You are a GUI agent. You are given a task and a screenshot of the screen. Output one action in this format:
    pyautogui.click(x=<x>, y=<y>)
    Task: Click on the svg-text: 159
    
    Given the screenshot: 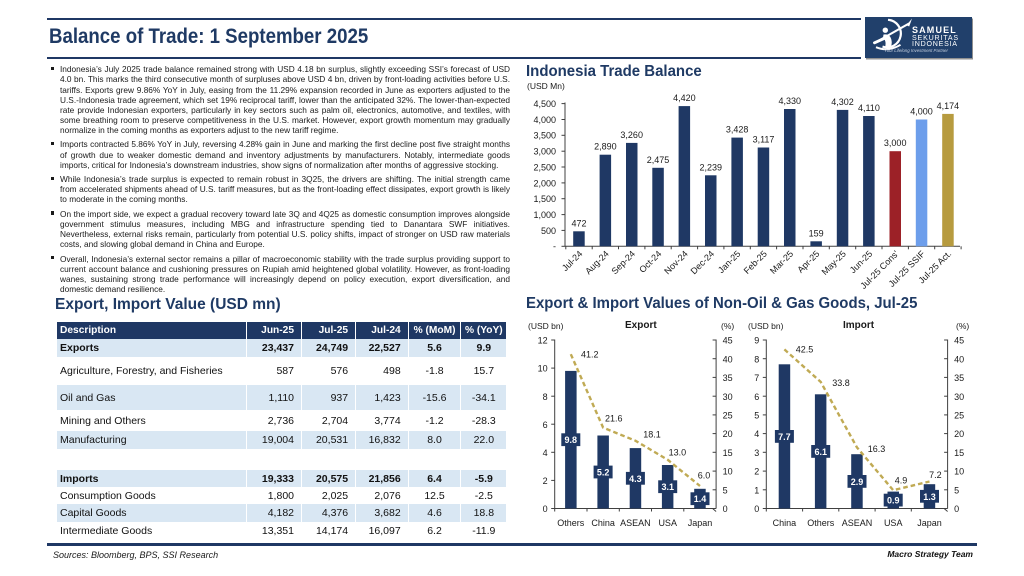 What is the action you would take?
    pyautogui.click(x=816, y=233)
    